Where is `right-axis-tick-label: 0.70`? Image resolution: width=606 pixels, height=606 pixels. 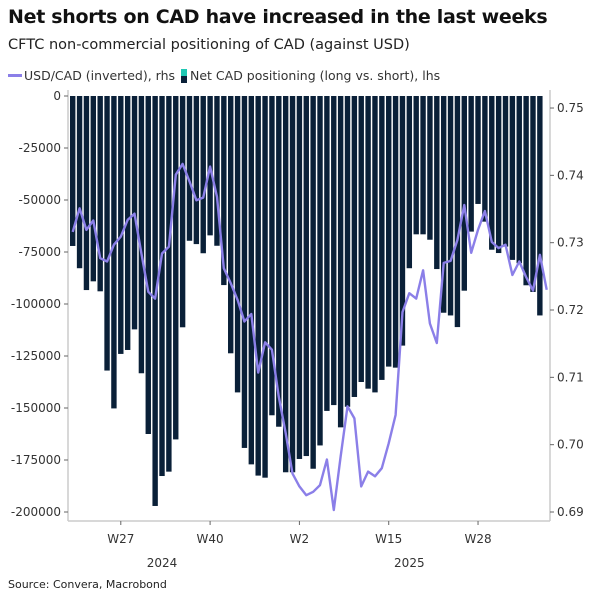
right-axis-tick-label: 0.70 is located at coordinates (570, 445).